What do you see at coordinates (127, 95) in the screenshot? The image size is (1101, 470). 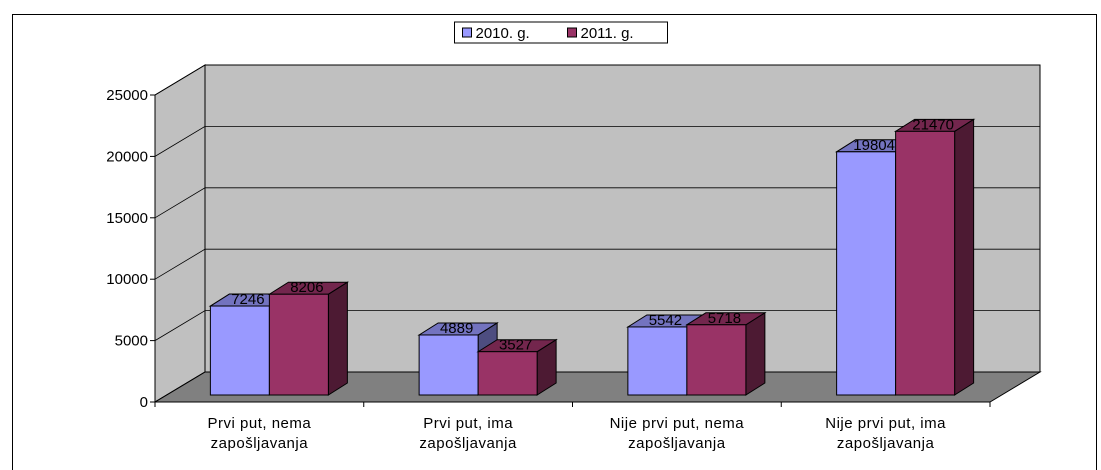 I see `y-tick-label: 25000` at bounding box center [127, 95].